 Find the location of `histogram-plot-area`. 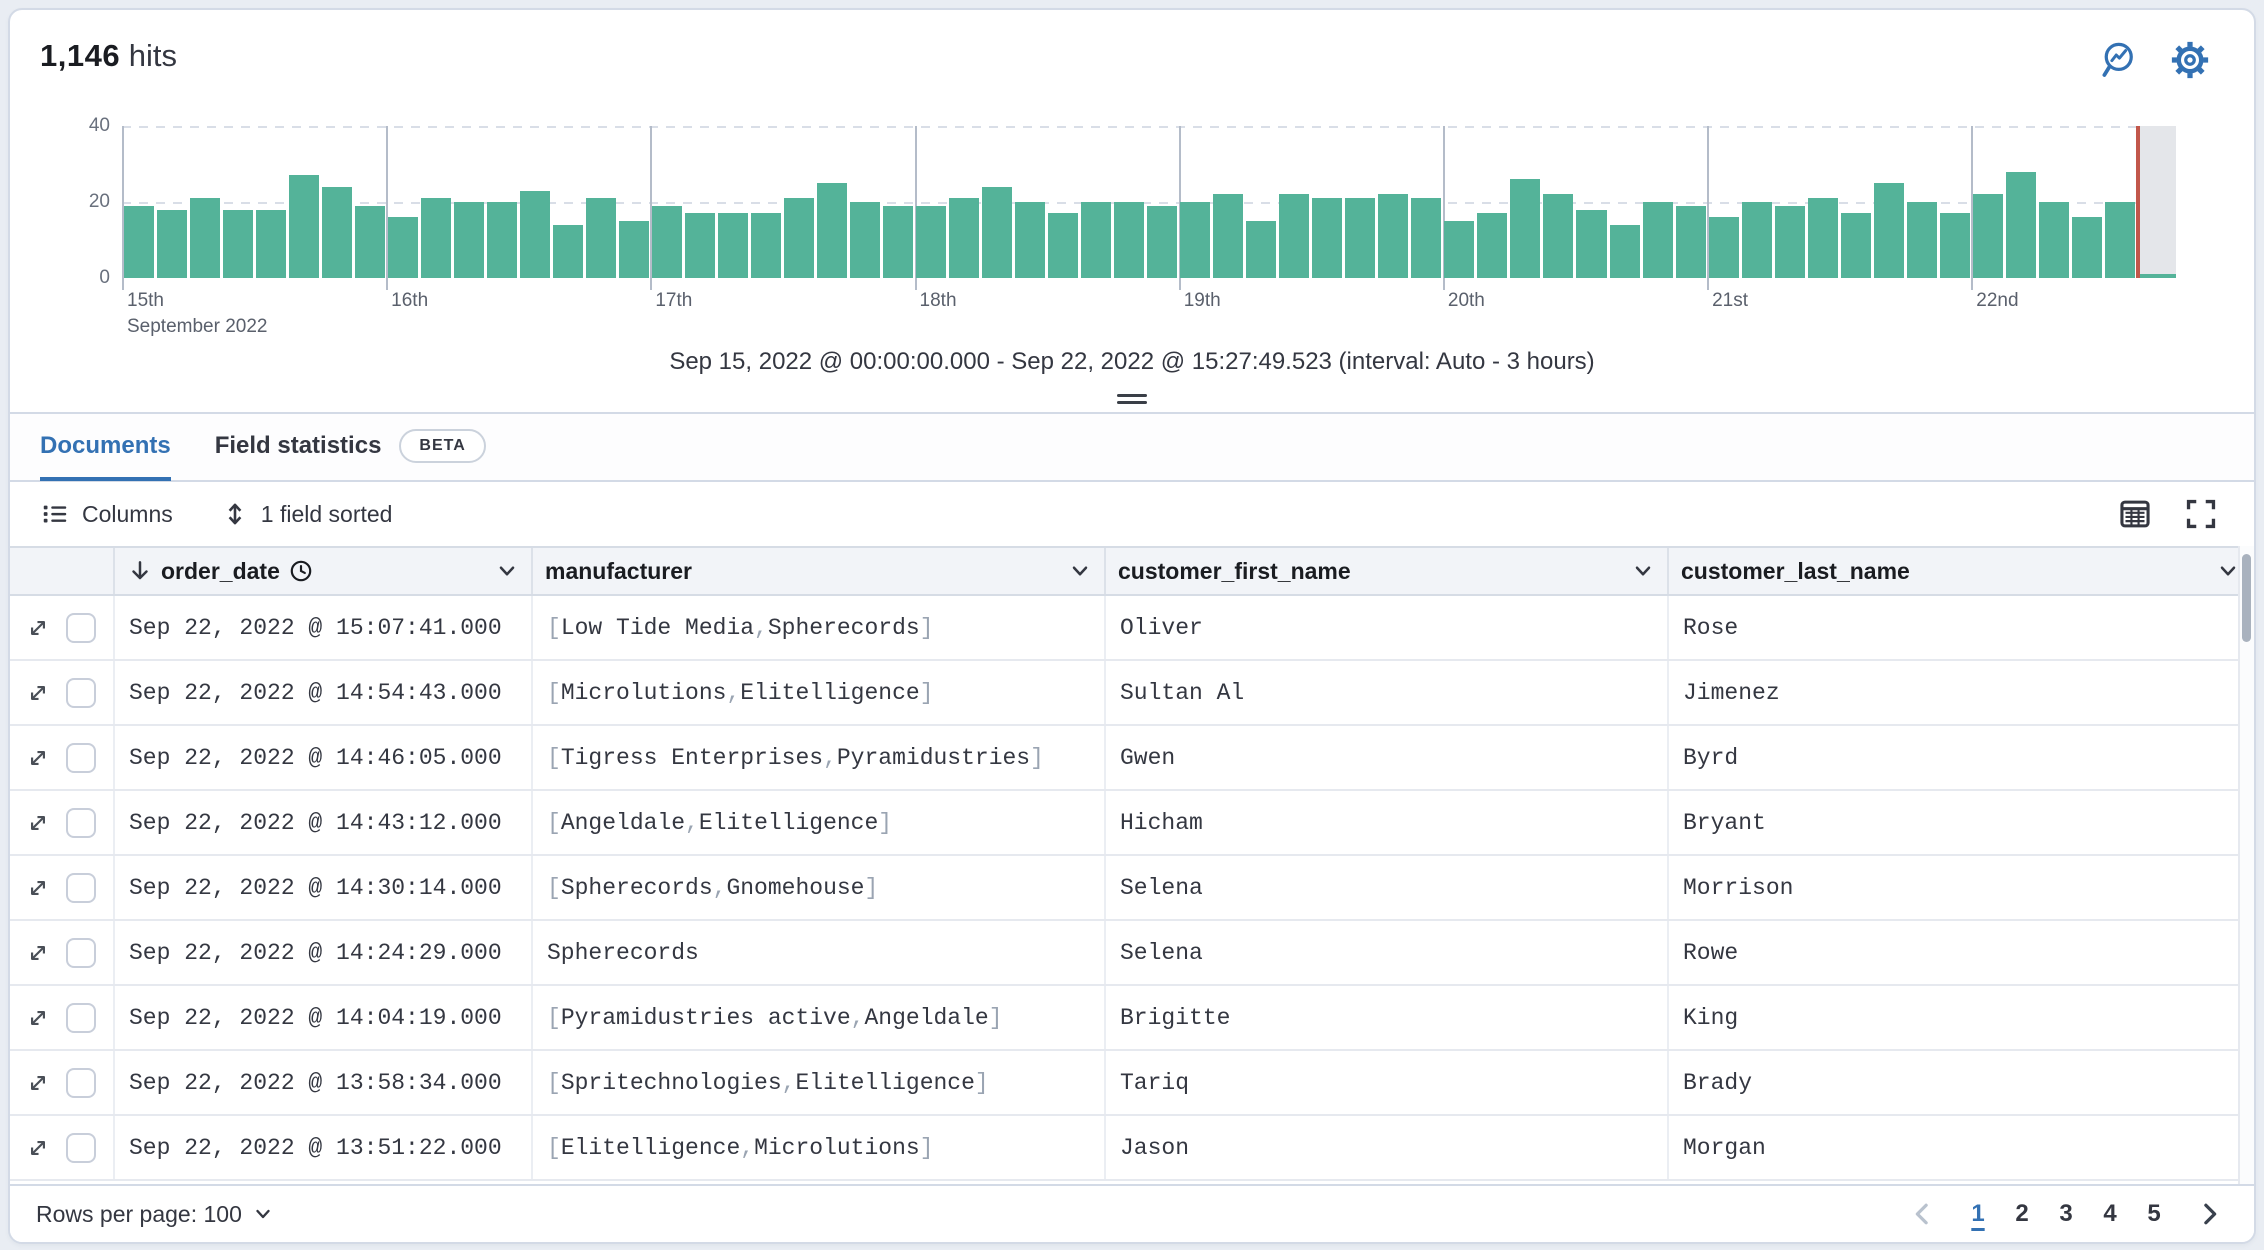

histogram-plot-area is located at coordinates (1149, 208).